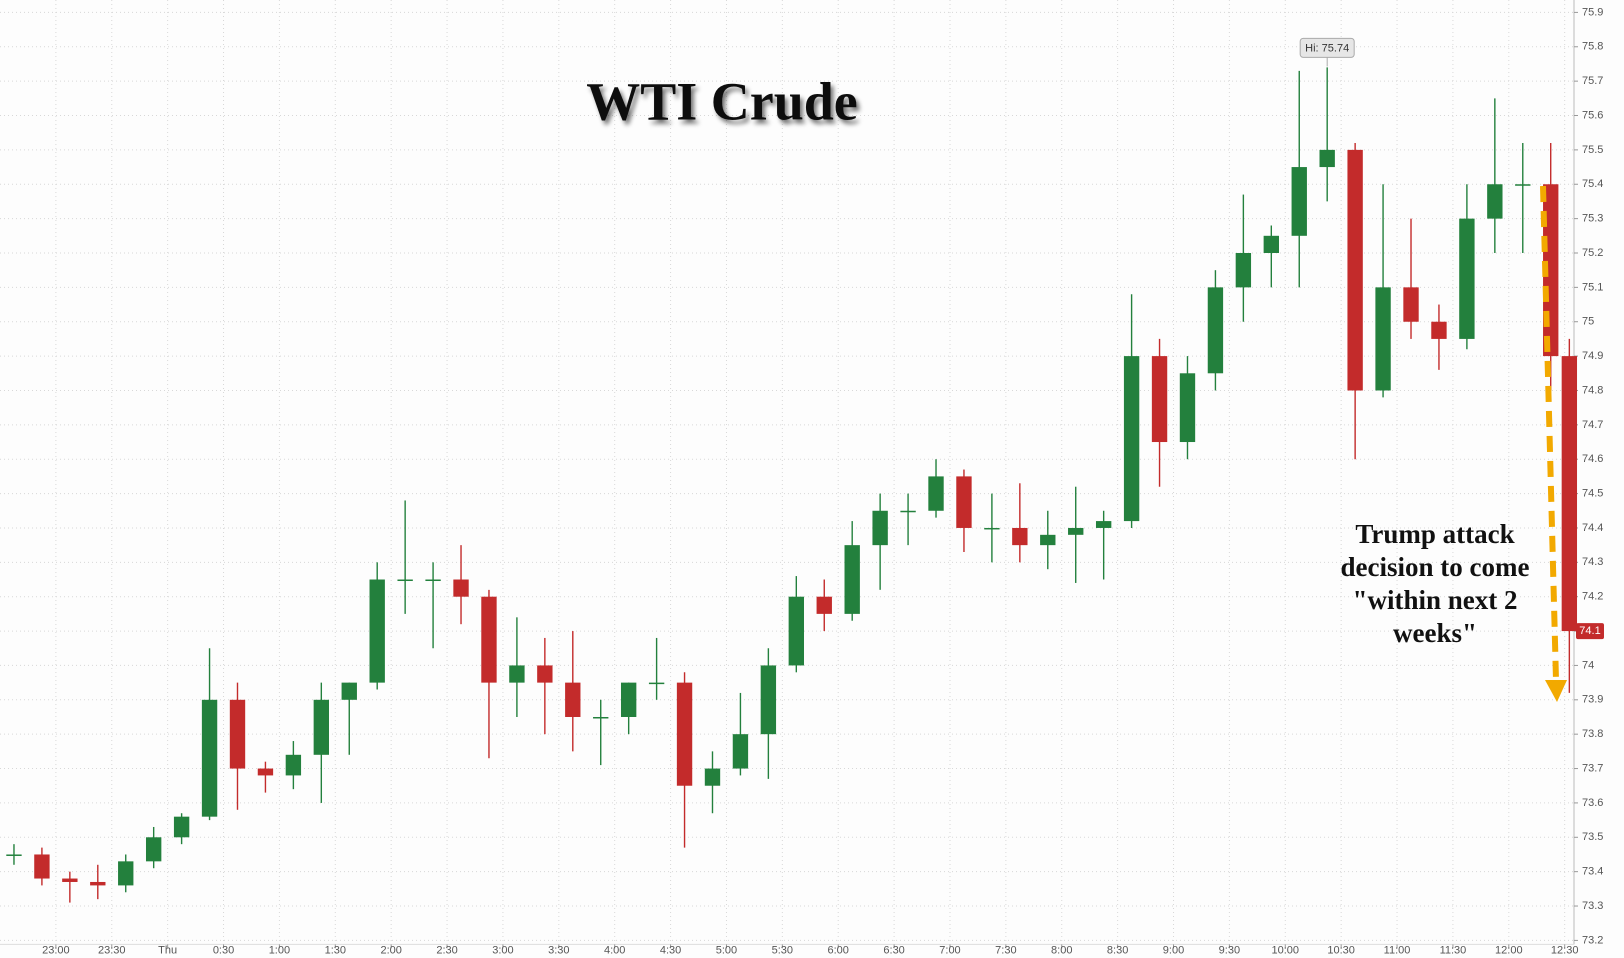 The height and width of the screenshot is (958, 1624). Describe the element at coordinates (670, 950) in the screenshot. I see `x-tick-label: 4:30` at that location.